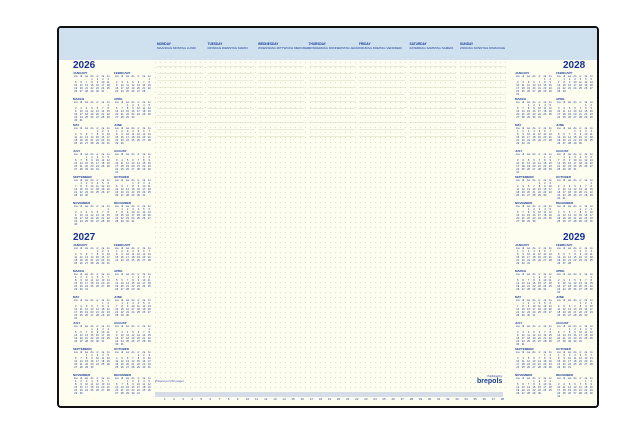 This screenshot has width=640, height=427. I want to click on day-number: 26, so click(122, 367).